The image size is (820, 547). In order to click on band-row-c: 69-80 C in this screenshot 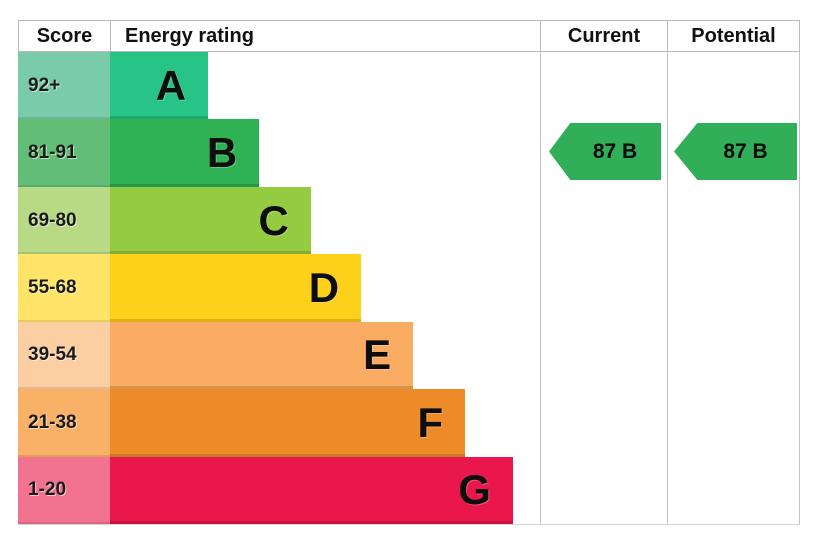, I will do `click(279, 220)`.